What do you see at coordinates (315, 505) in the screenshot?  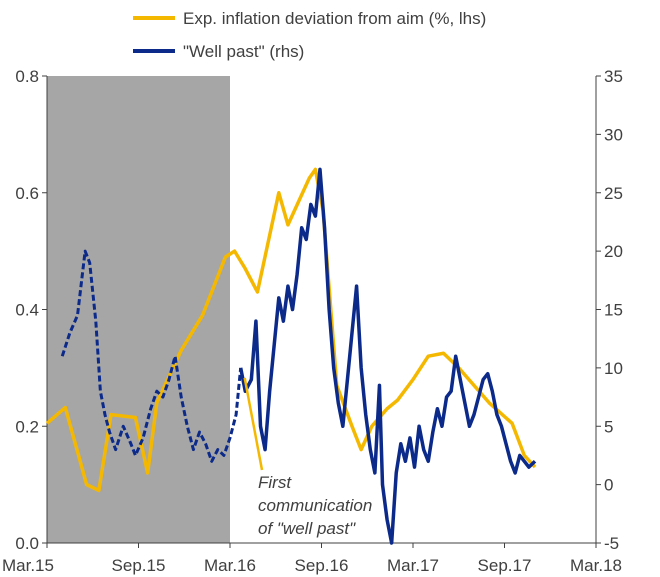 I see `annotation-text: communication` at bounding box center [315, 505].